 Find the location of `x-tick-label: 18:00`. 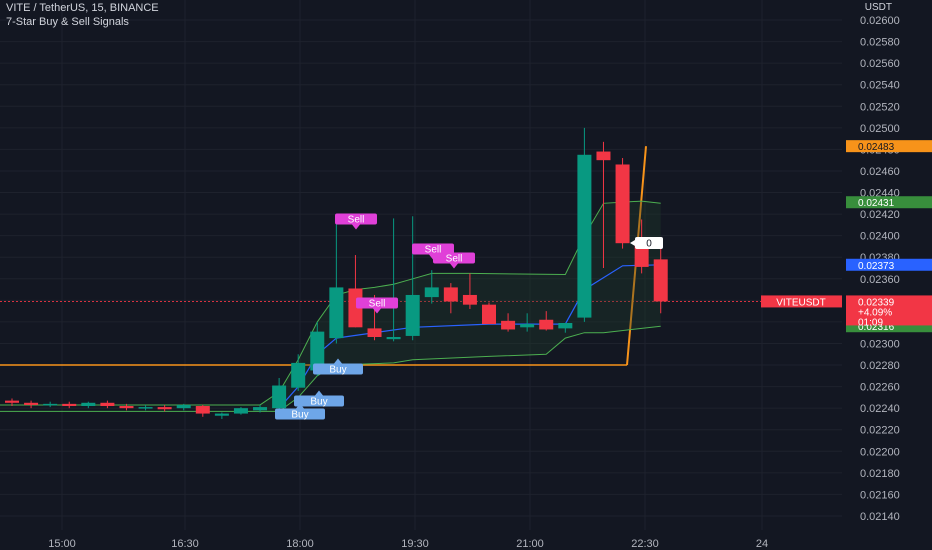

x-tick-label: 18:00 is located at coordinates (300, 544).